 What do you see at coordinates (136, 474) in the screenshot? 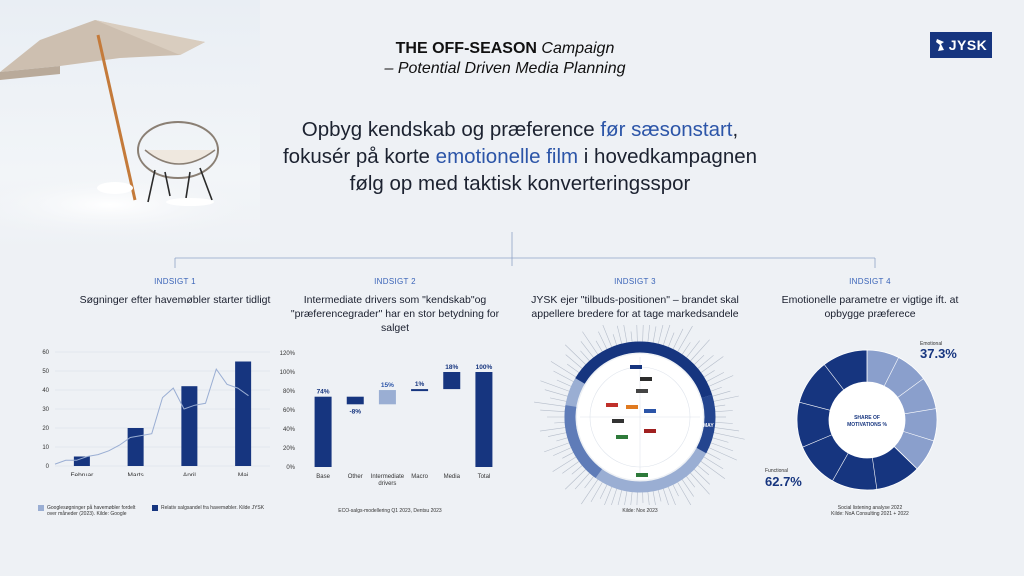
I see `x-tick-label: Marts` at bounding box center [136, 474].